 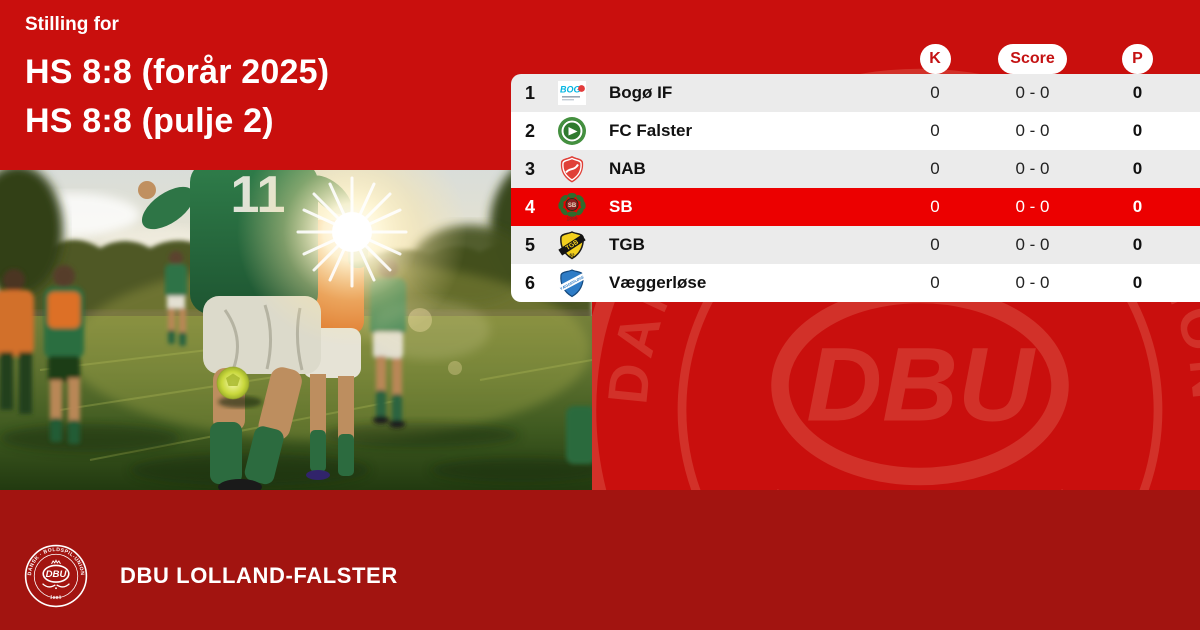 I want to click on player-left, so click(x=64, y=354).